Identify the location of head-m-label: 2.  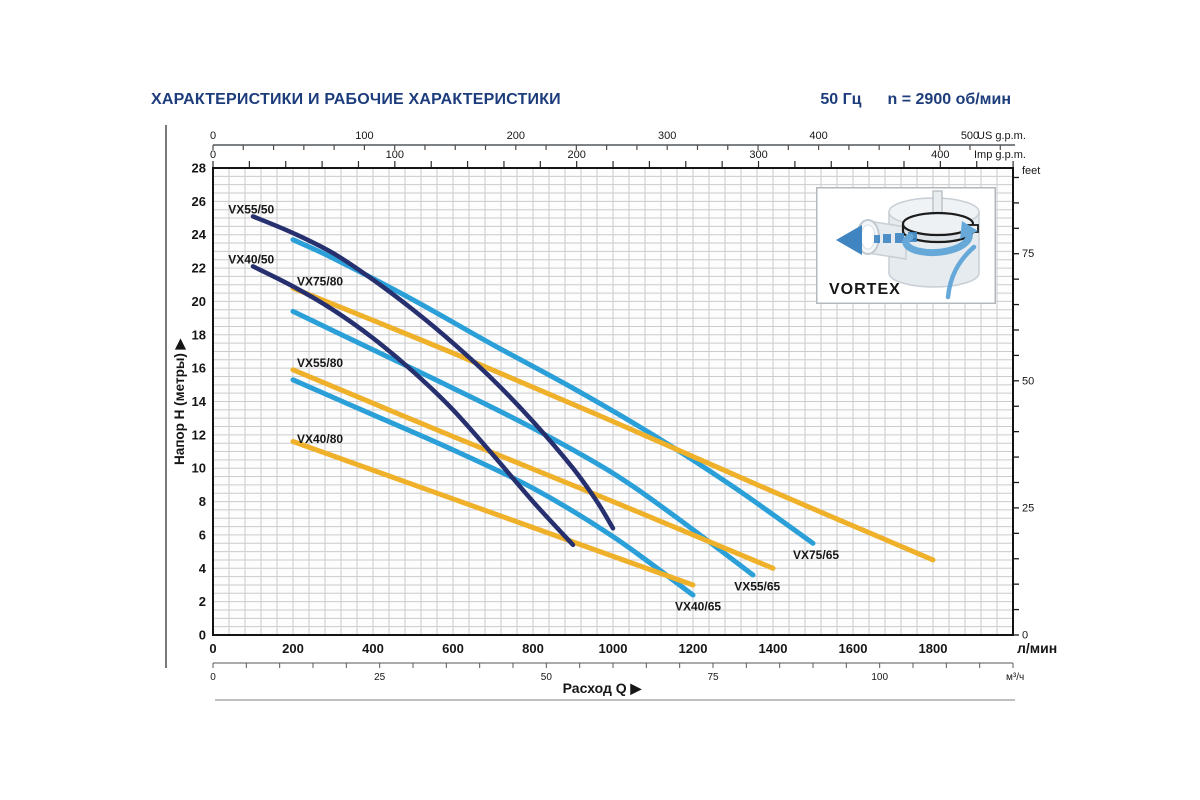
(202, 601).